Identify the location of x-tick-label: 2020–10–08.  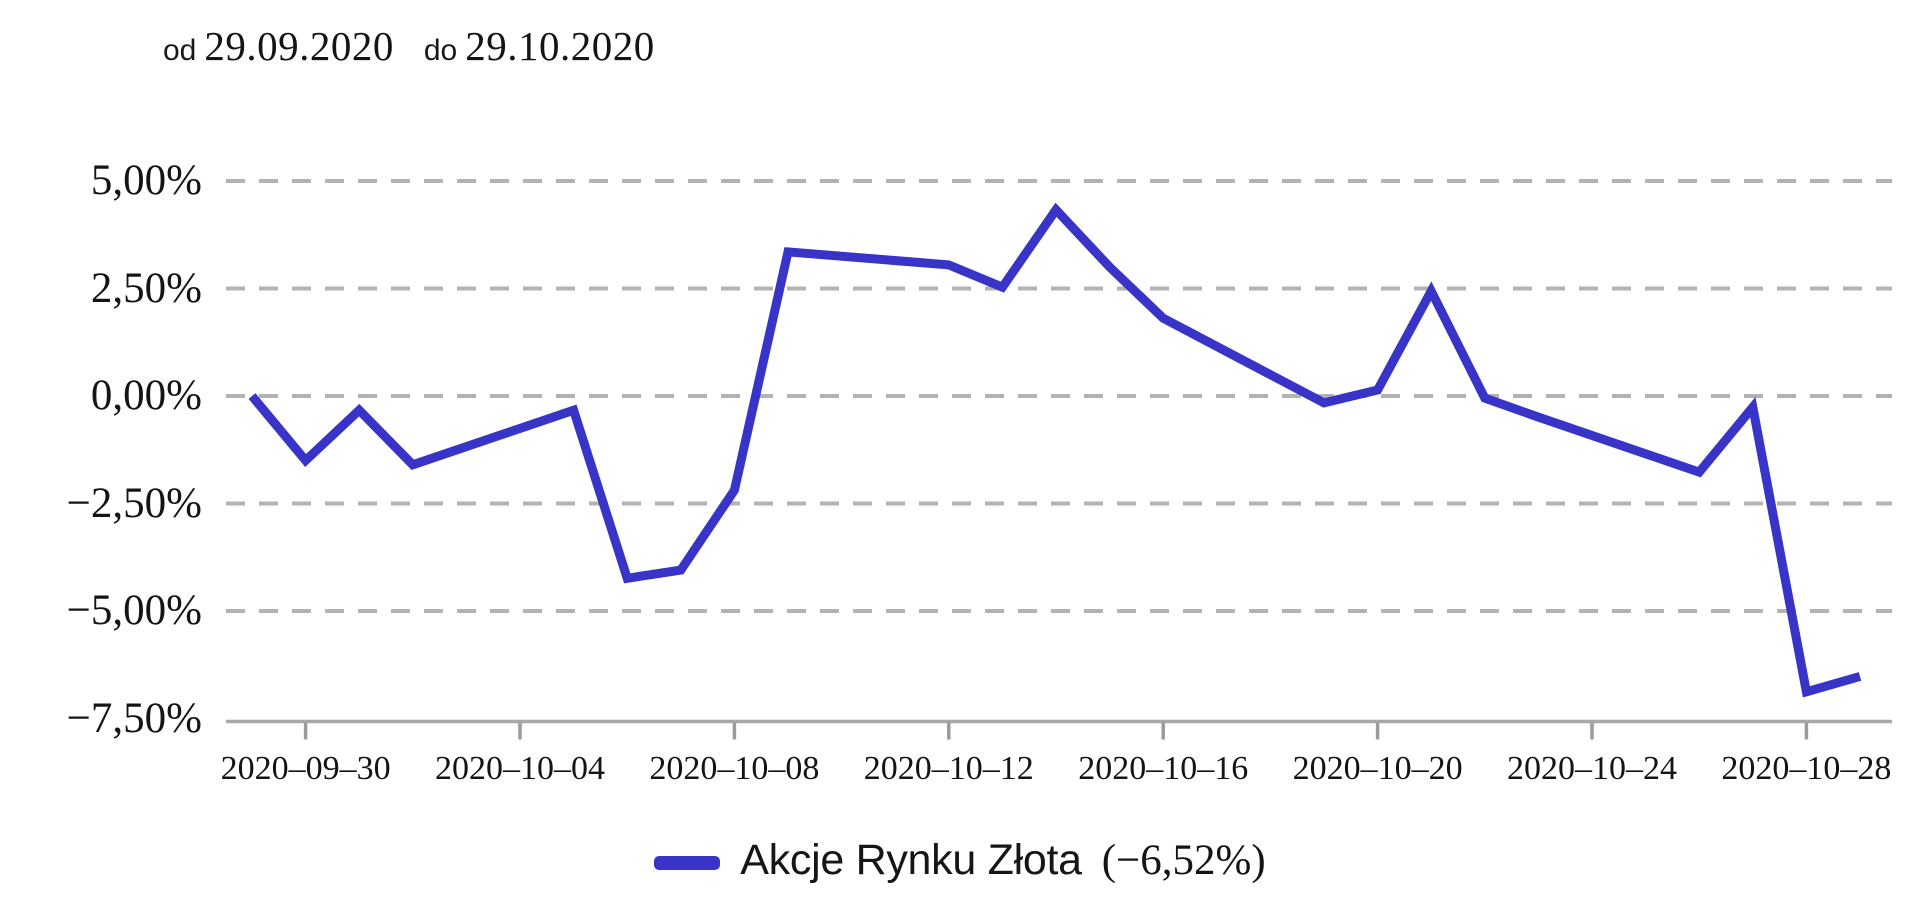
(734, 768).